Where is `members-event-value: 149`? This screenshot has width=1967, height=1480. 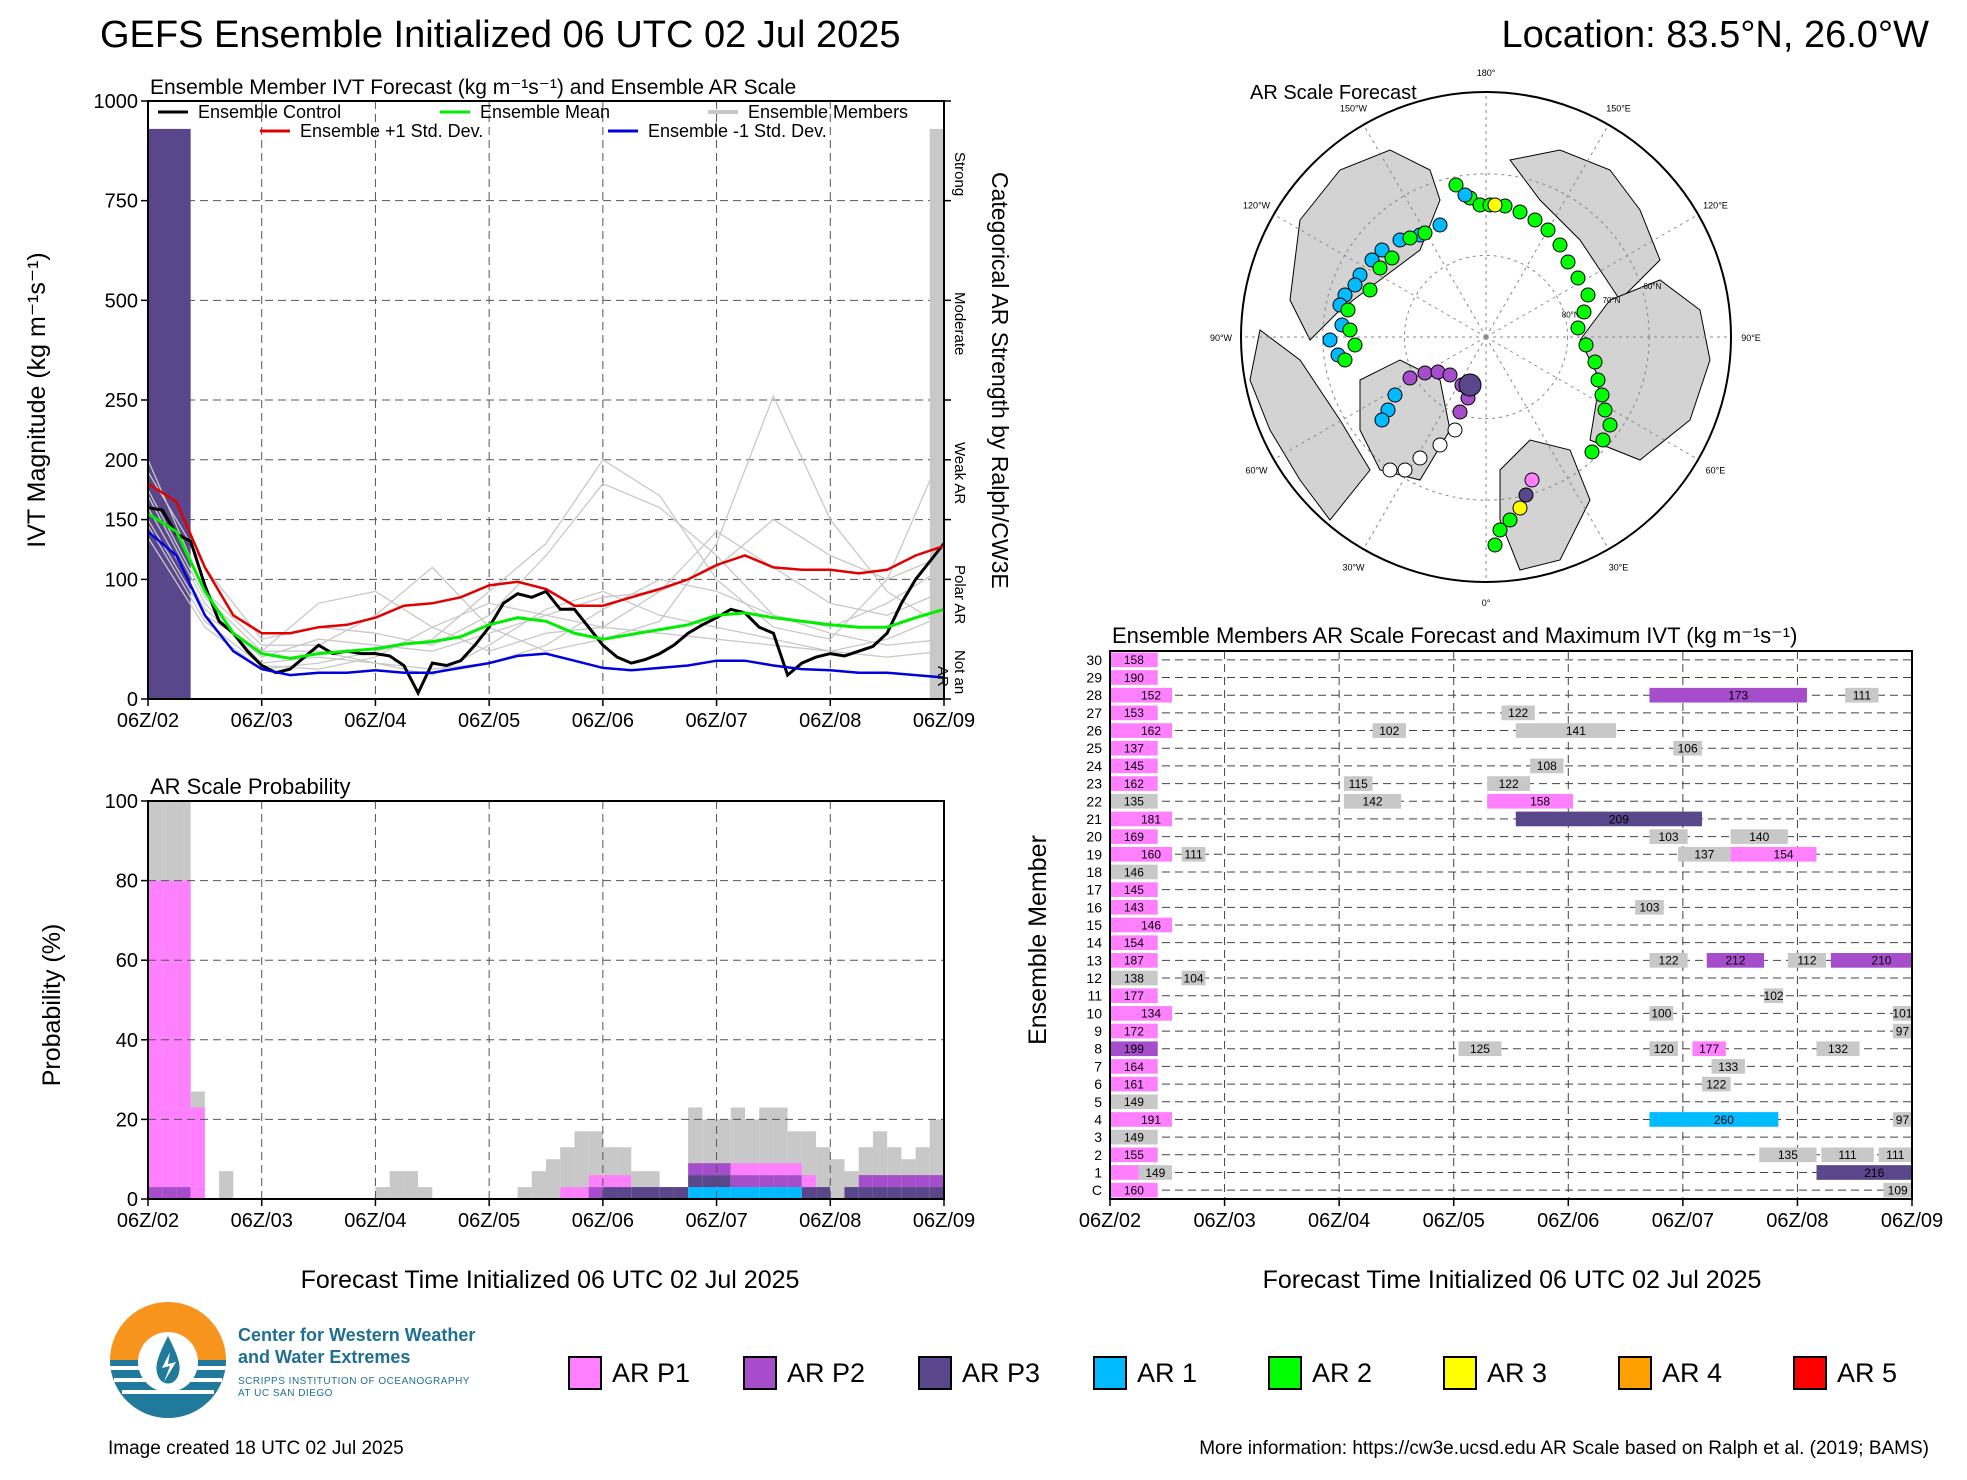
members-event-value: 149 is located at coordinates (1134, 1137).